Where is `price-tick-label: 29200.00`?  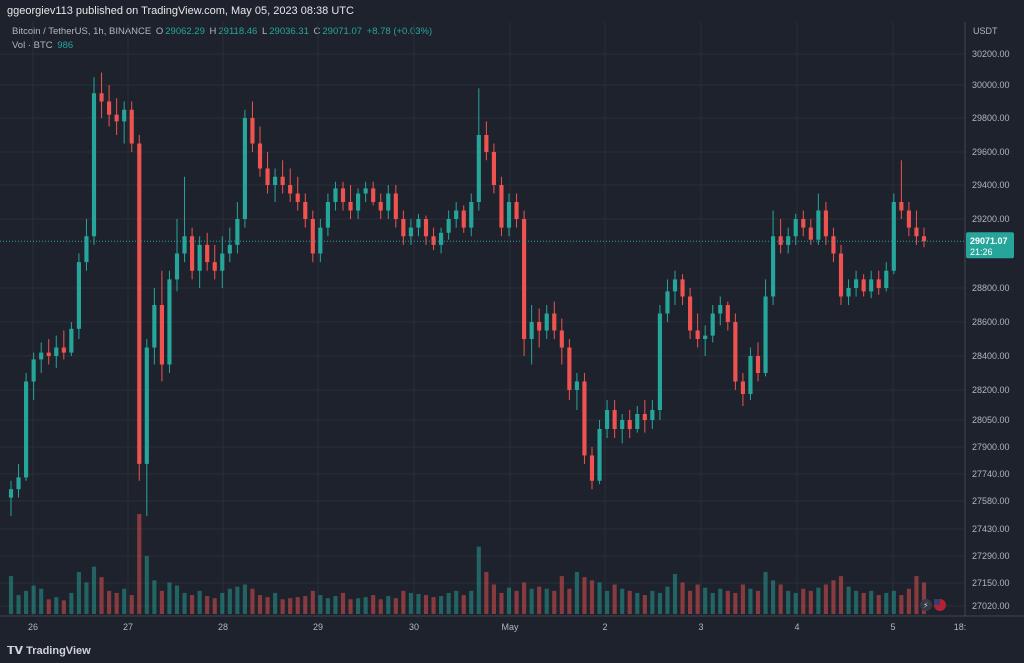
price-tick-label: 29200.00 is located at coordinates (991, 219).